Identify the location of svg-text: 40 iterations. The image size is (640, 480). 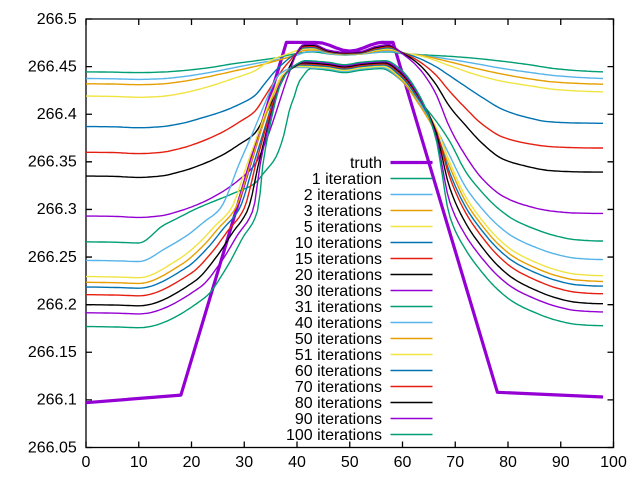
(338, 323).